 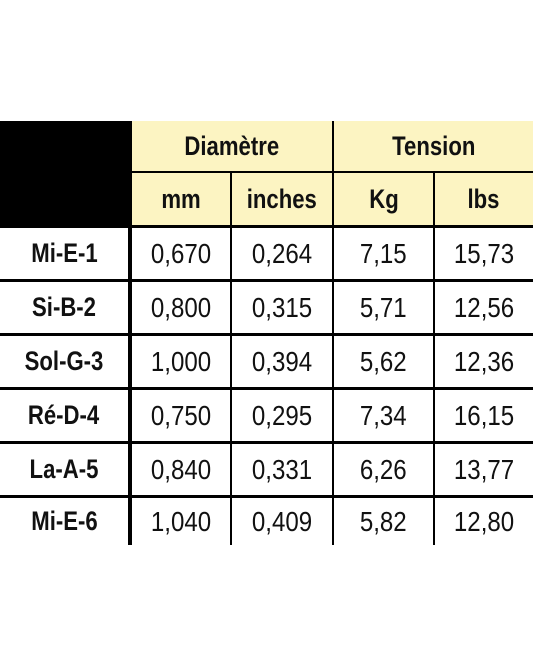 I want to click on header-bottom-line, so click(x=266, y=226).